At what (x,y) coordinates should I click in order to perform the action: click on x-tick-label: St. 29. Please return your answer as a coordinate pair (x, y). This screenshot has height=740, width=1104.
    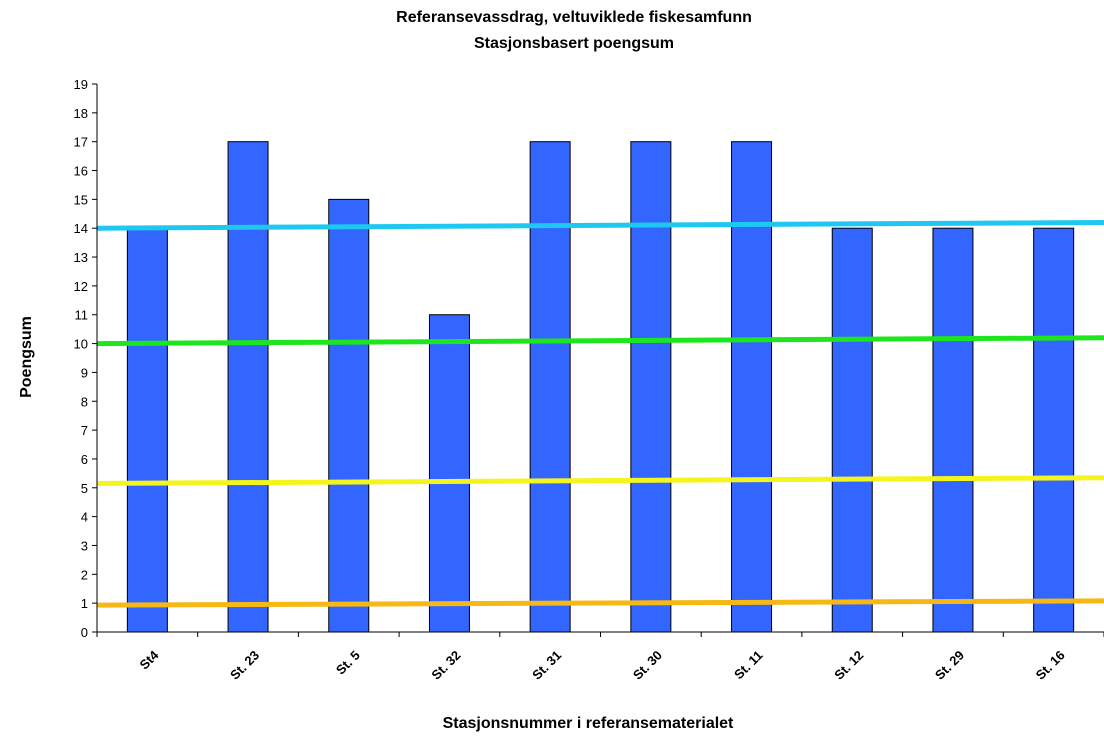
    Looking at the image, I should click on (949, 665).